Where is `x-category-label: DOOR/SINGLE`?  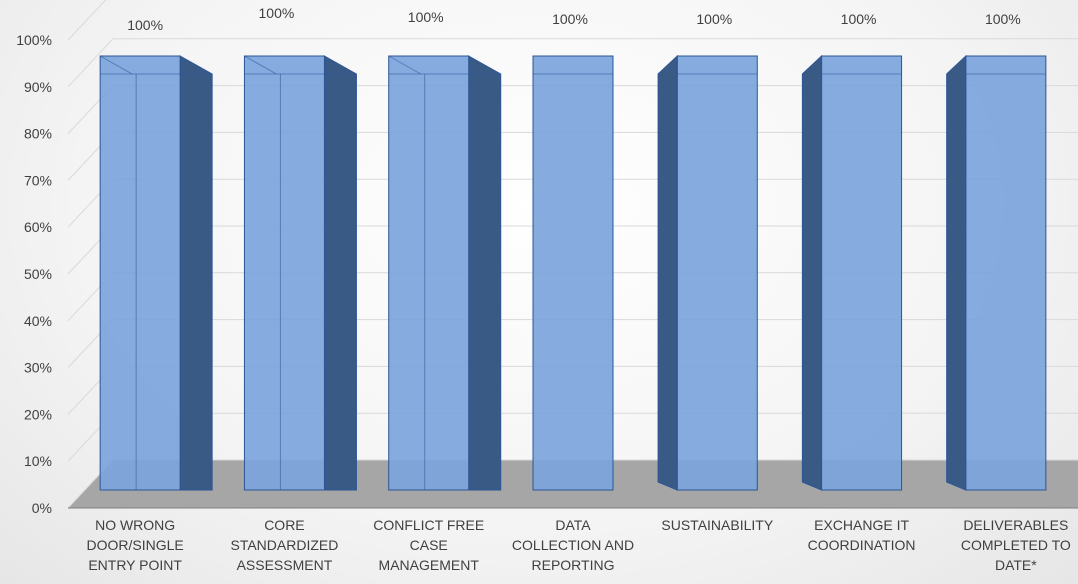 x-category-label: DOOR/SINGLE is located at coordinates (135, 545).